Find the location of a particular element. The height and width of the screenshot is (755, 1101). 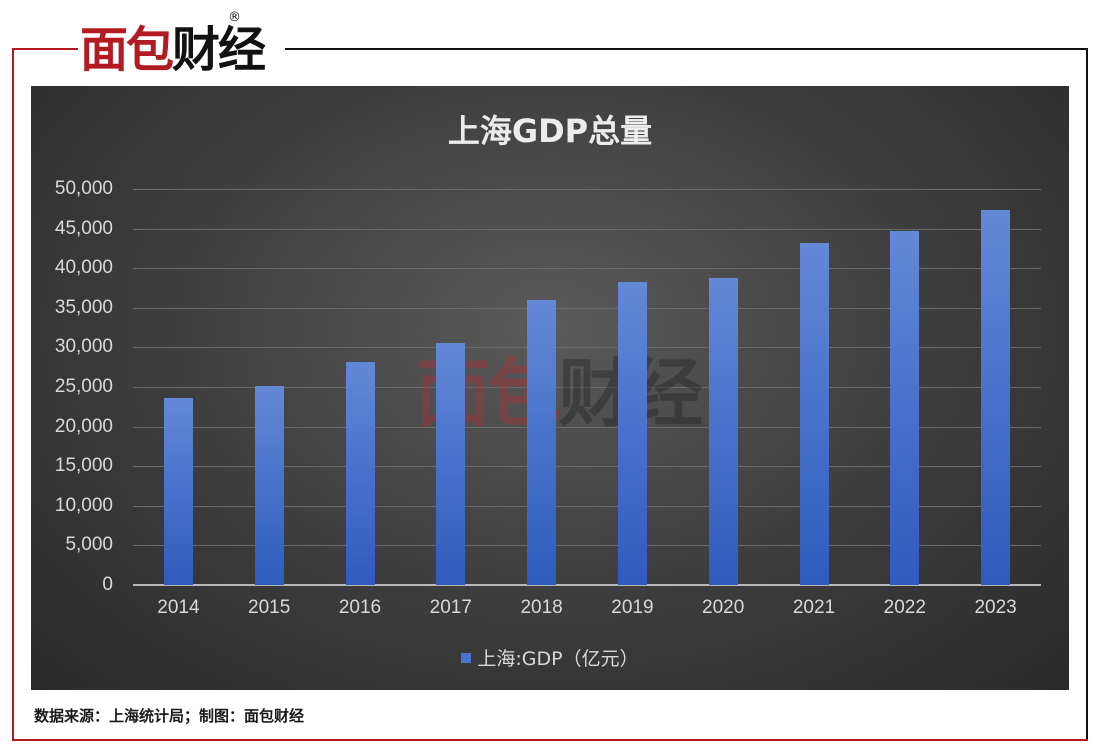

y-tick-label: 25,000 is located at coordinates (83, 386).